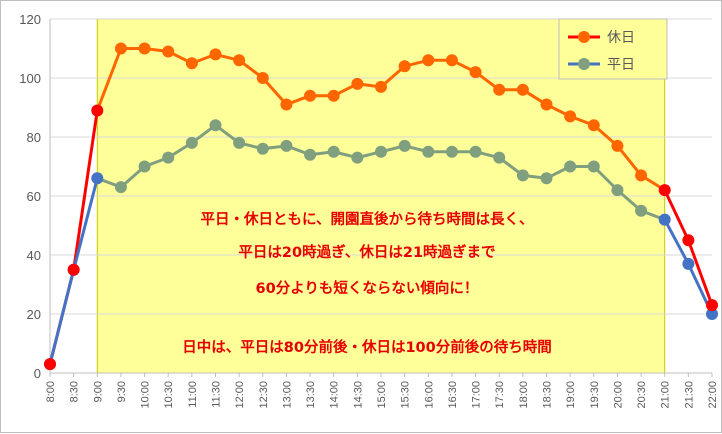 The width and height of the screenshot is (722, 434). Describe the element at coordinates (548, 395) in the screenshot. I see `x-tick-label: 18:30` at that location.